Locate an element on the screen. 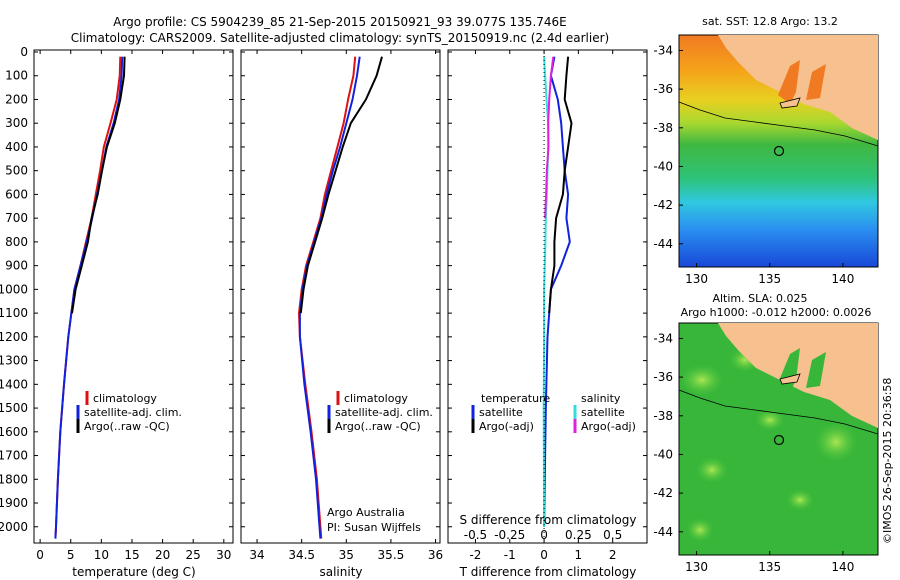  x-tick-label-top: -0.5 is located at coordinates (475, 535).